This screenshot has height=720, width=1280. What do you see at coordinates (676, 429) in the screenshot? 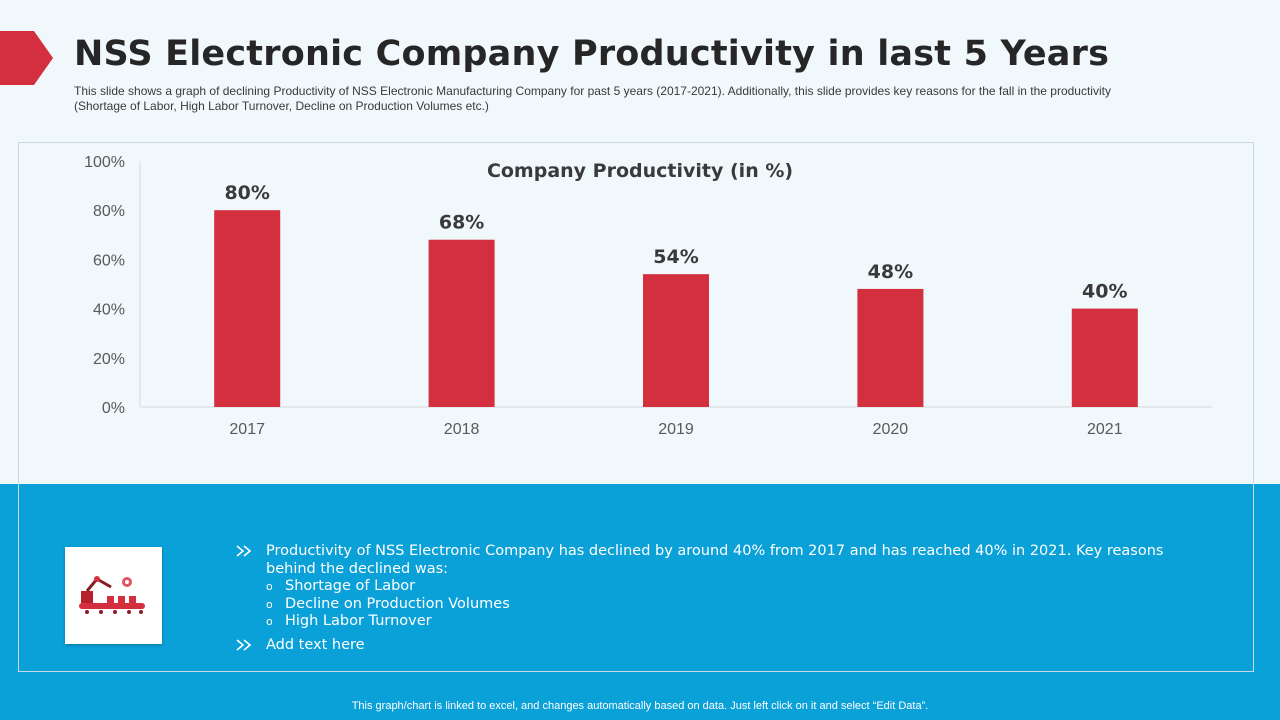
I see `x-tick-label: 2019` at bounding box center [676, 429].